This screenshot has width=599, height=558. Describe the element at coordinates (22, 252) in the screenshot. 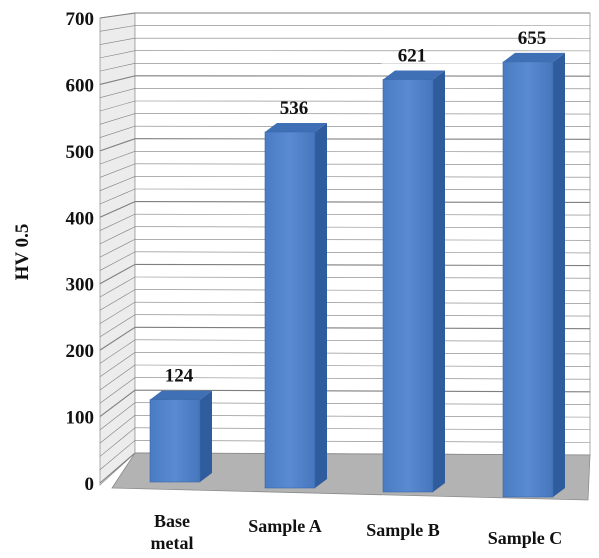

I see `y-axis-label: HV 0.5` at that location.